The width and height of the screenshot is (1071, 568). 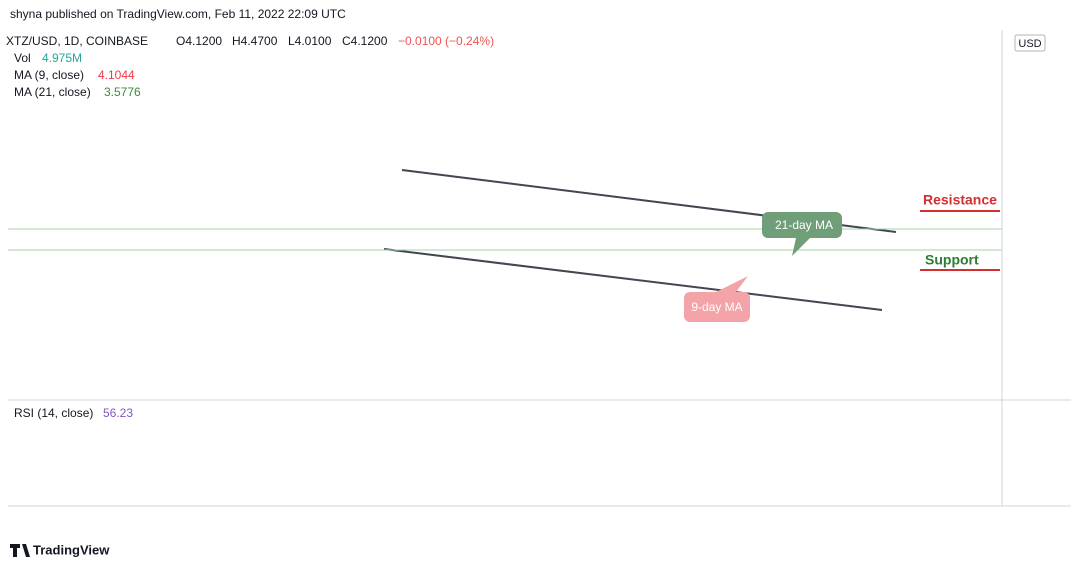 I want to click on legend-ma21: MA (21, close), so click(x=52, y=92).